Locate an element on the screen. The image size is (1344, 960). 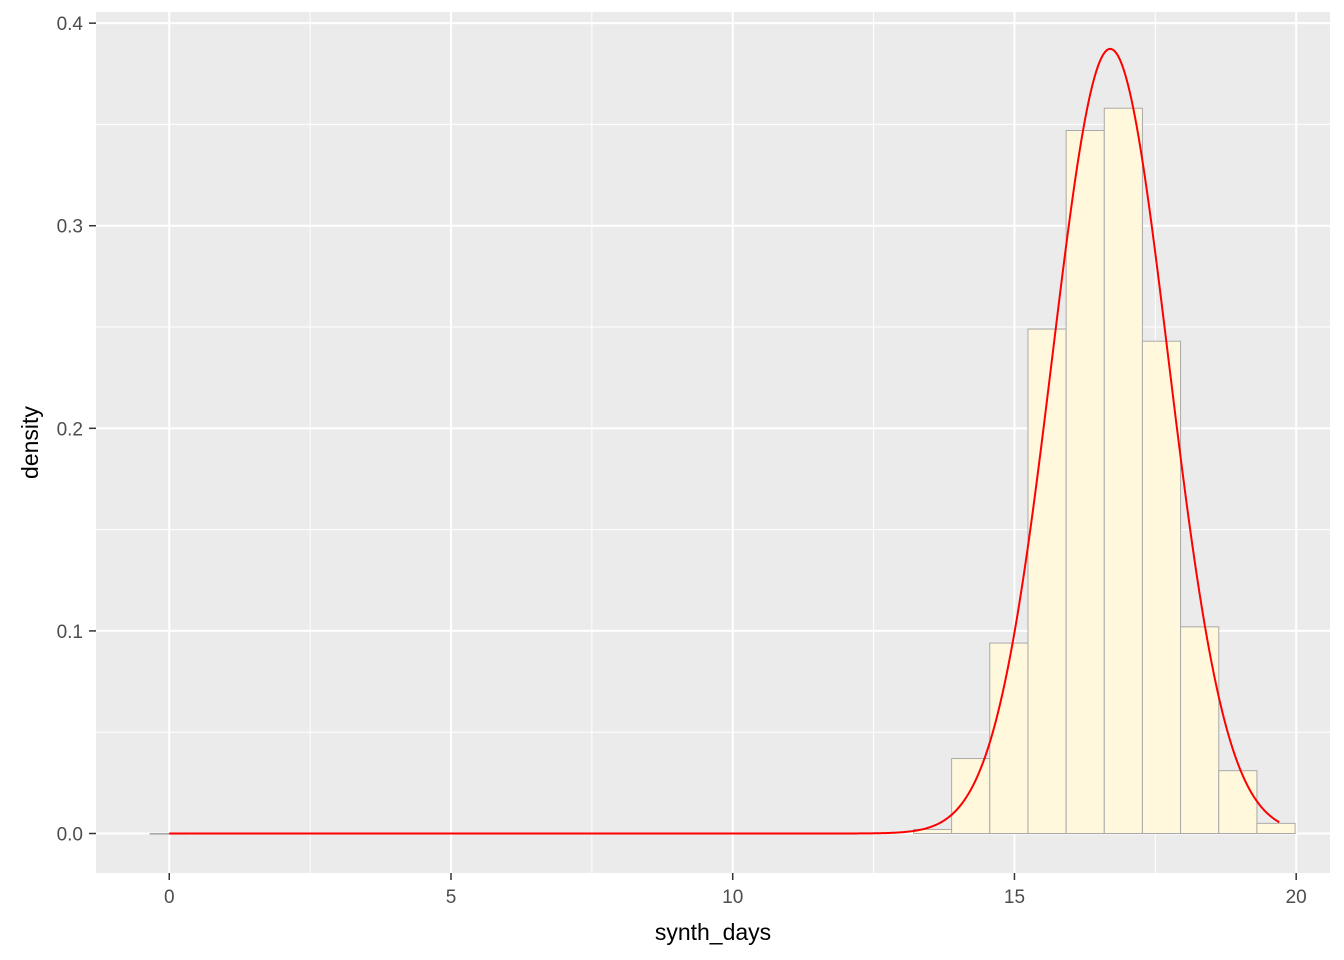
x-tick-label: 10 is located at coordinates (732, 897).